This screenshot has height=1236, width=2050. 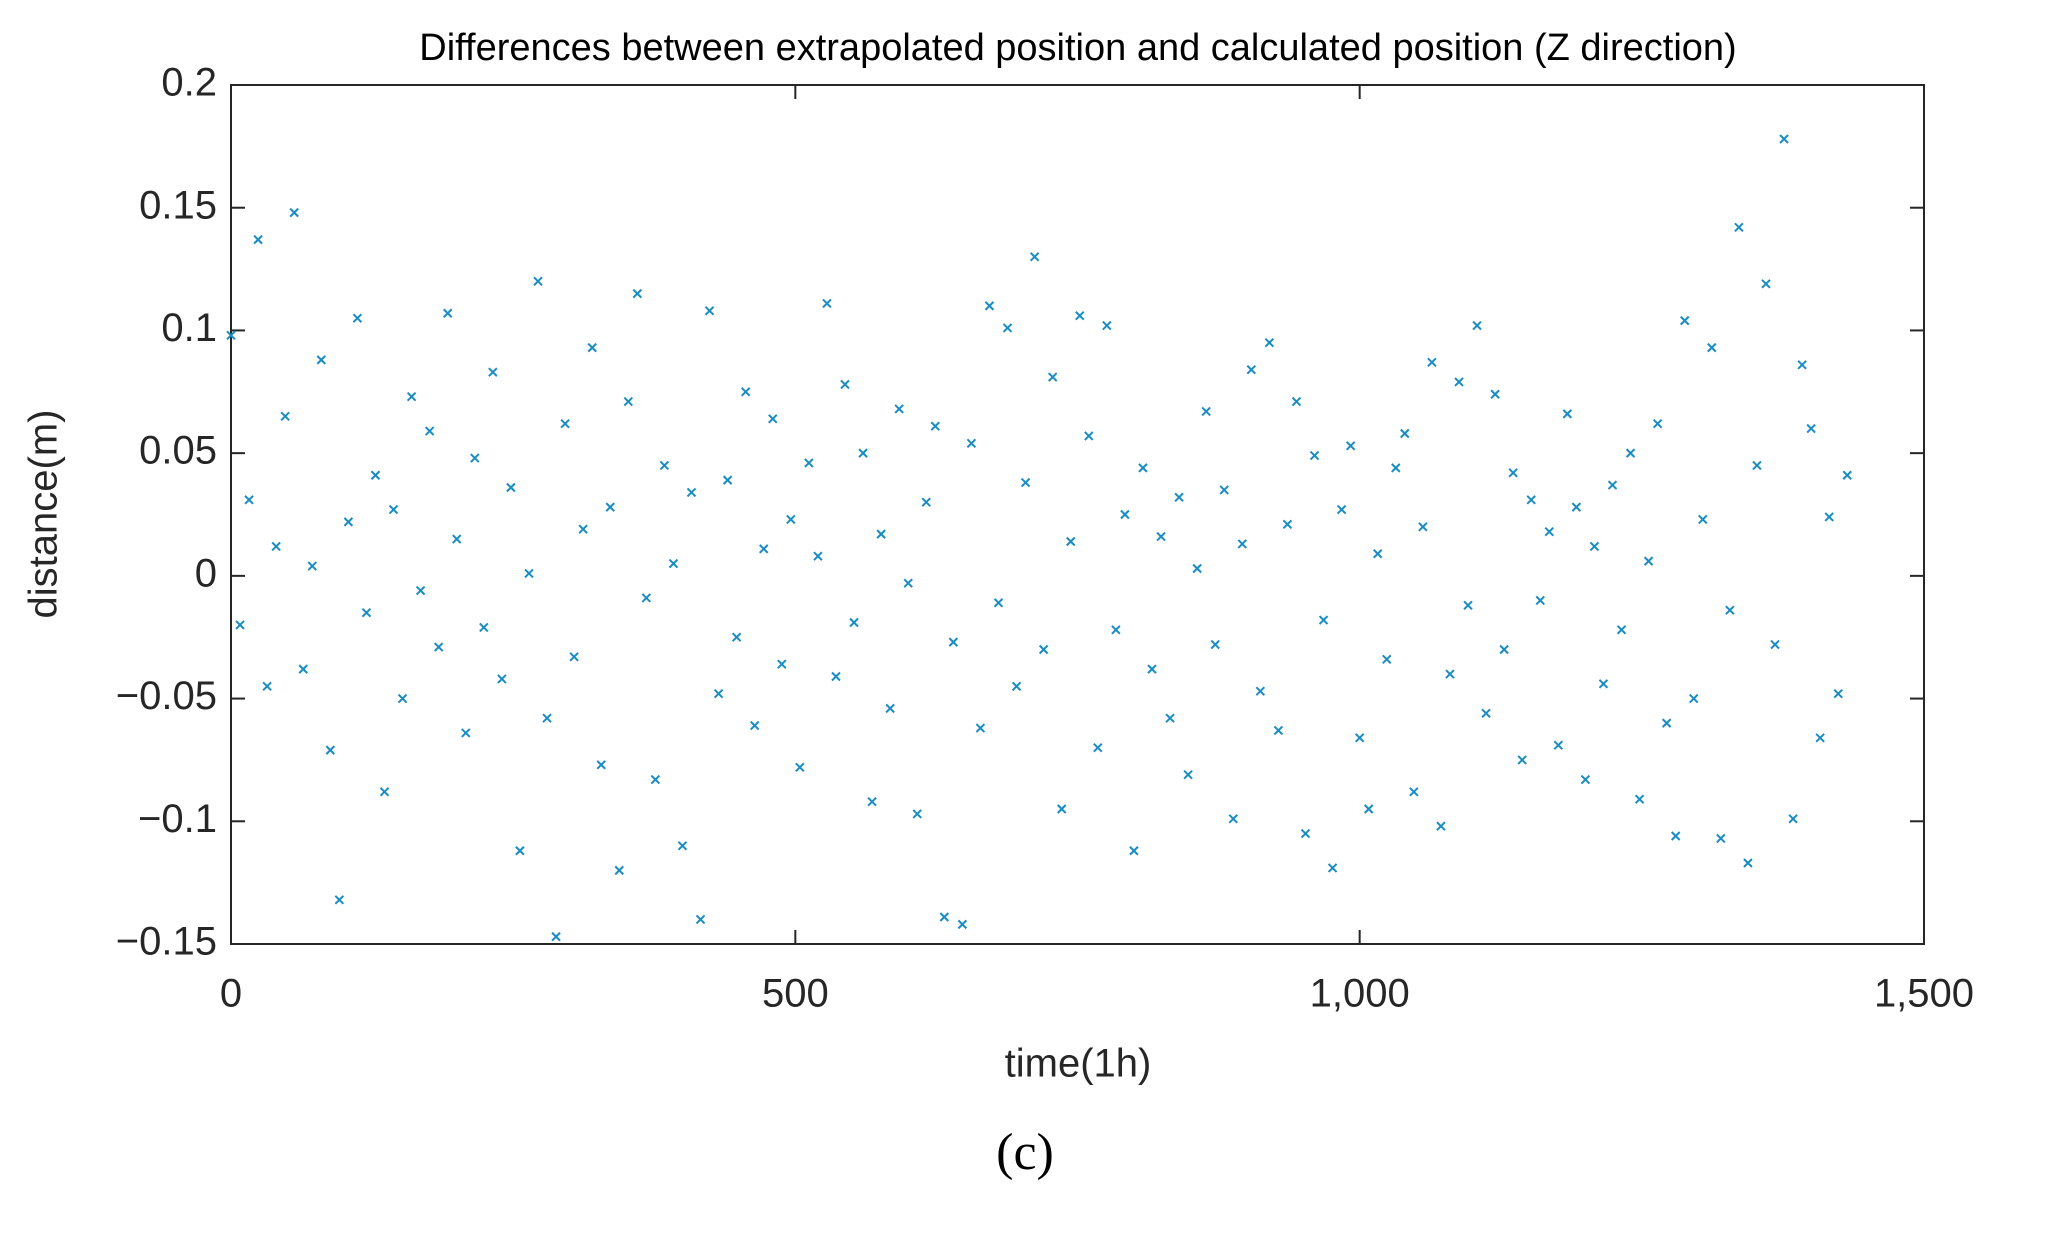 What do you see at coordinates (189, 328) in the screenshot?
I see `y-tick-label: 0.1` at bounding box center [189, 328].